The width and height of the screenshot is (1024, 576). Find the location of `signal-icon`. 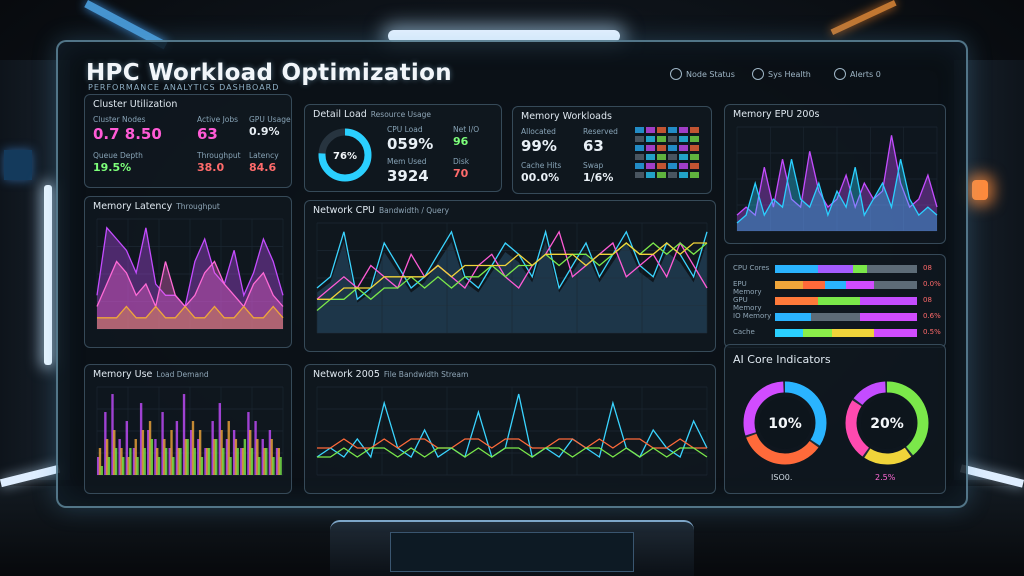

signal-icon is located at coordinates (676, 74).